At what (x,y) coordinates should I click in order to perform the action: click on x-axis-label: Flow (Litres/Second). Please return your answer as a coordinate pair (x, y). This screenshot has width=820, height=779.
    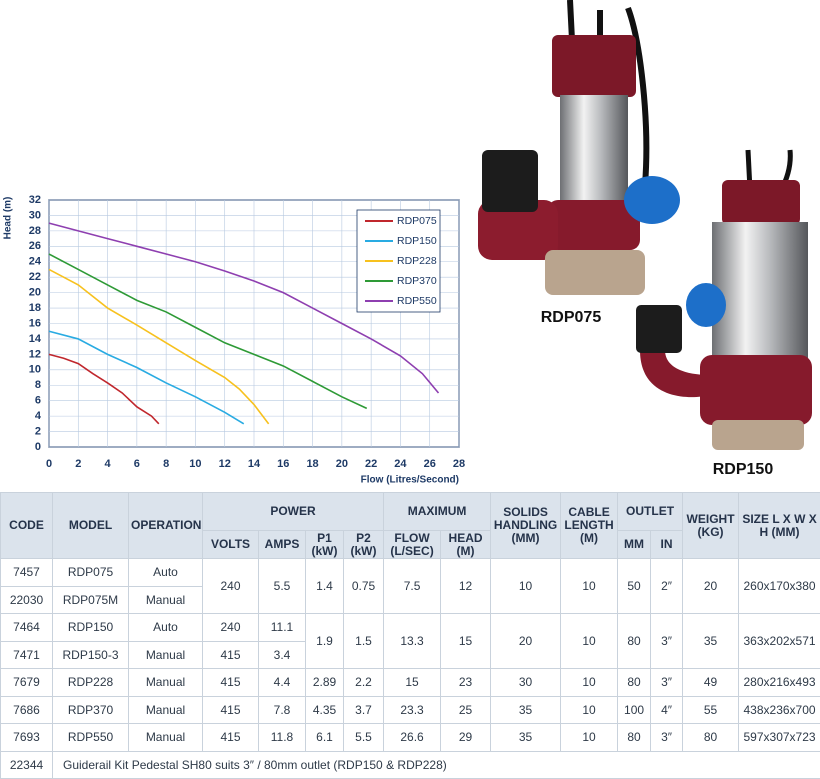
    Looking at the image, I should click on (410, 480).